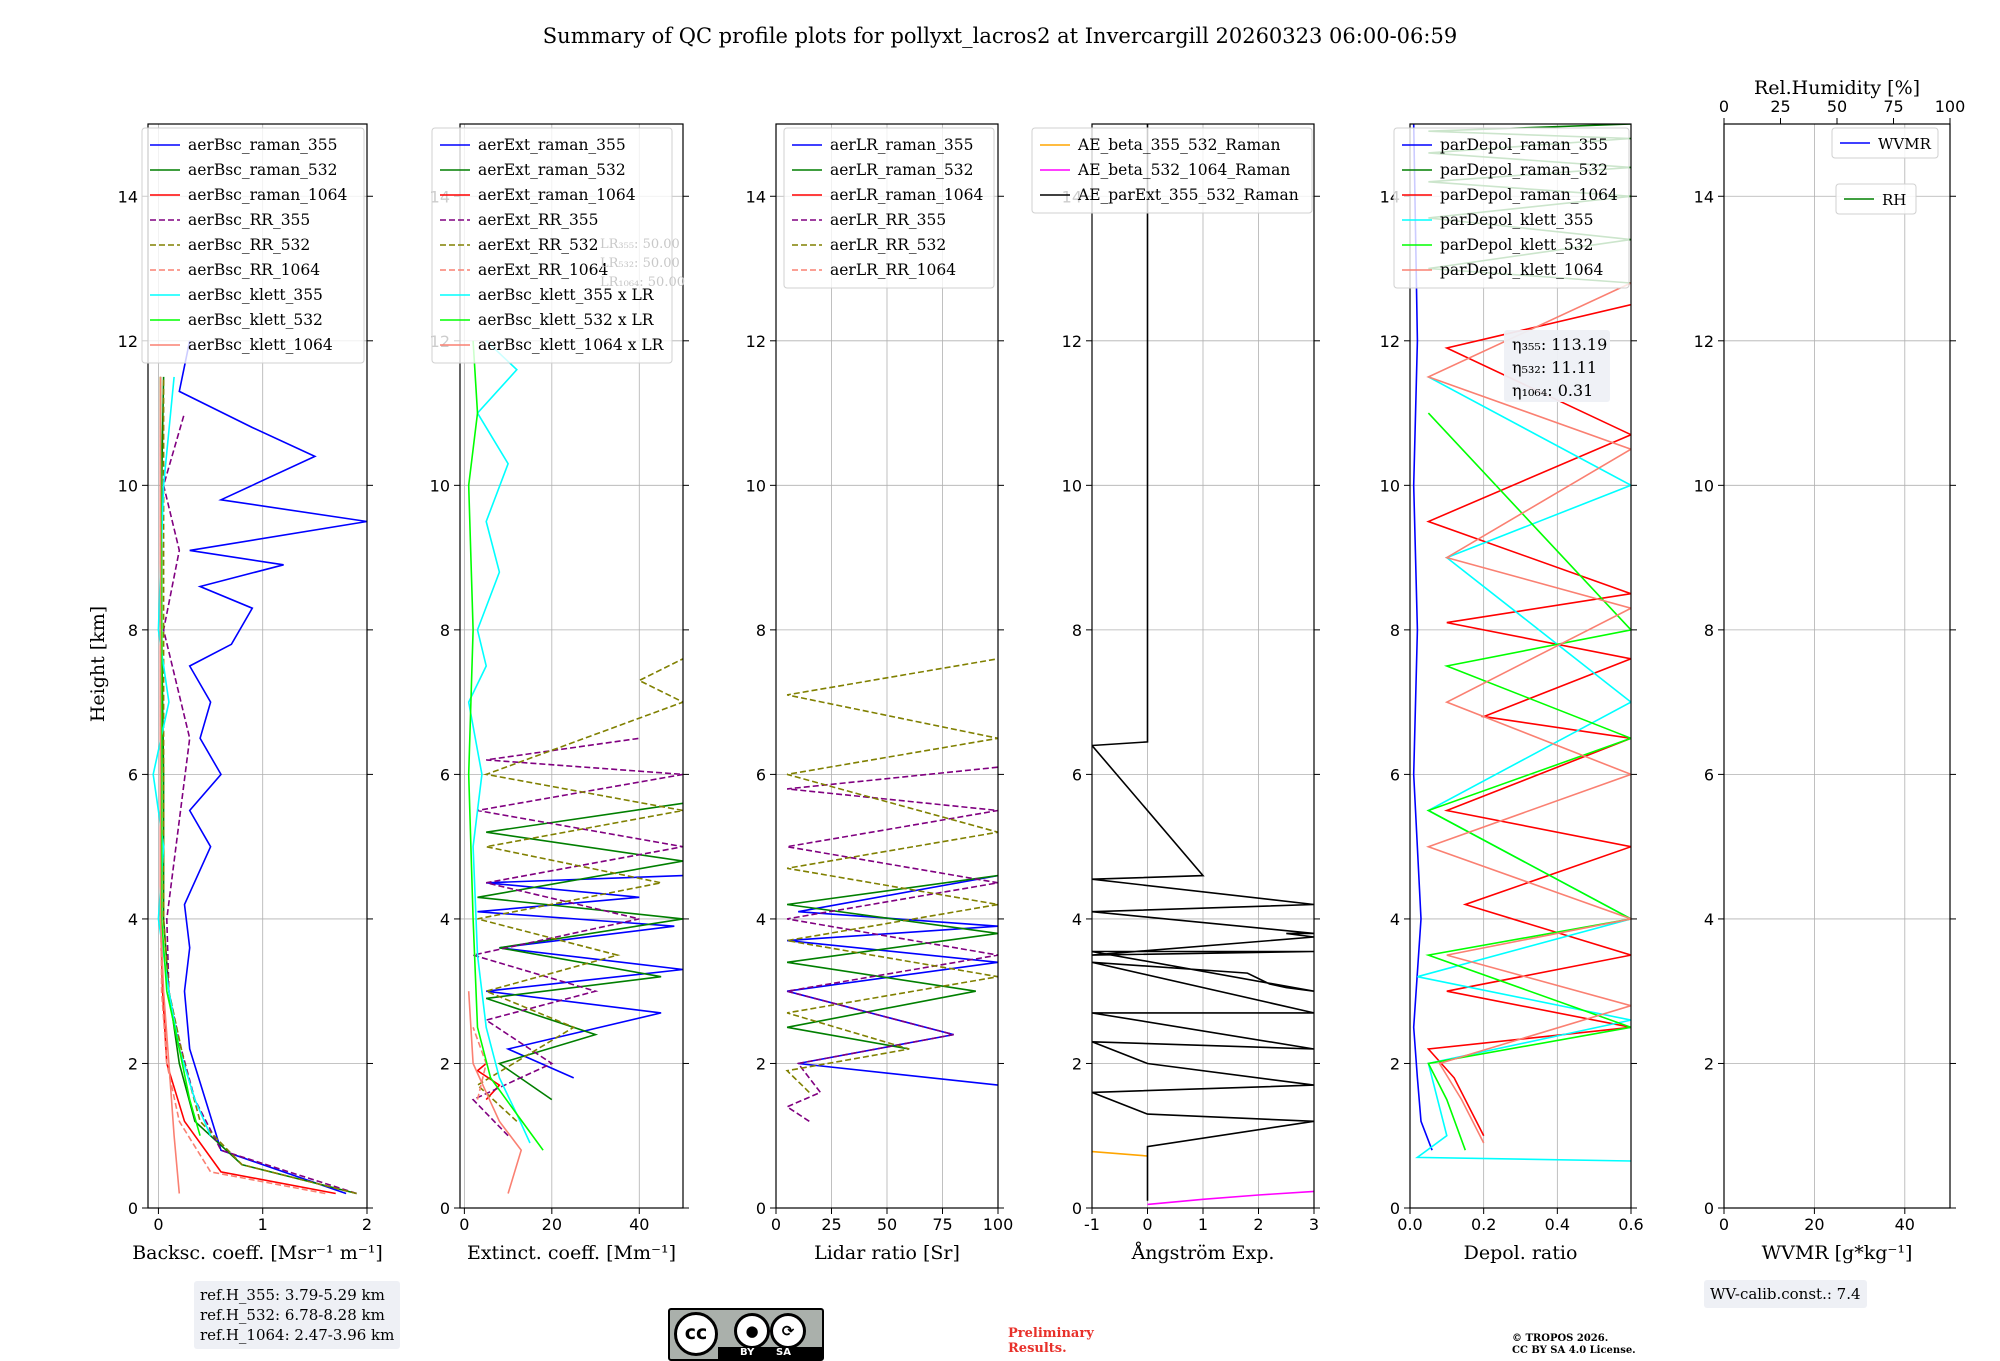 This screenshot has height=1361, width=2000. I want to click on legend-label: aerLR_RR_355, so click(888, 220).